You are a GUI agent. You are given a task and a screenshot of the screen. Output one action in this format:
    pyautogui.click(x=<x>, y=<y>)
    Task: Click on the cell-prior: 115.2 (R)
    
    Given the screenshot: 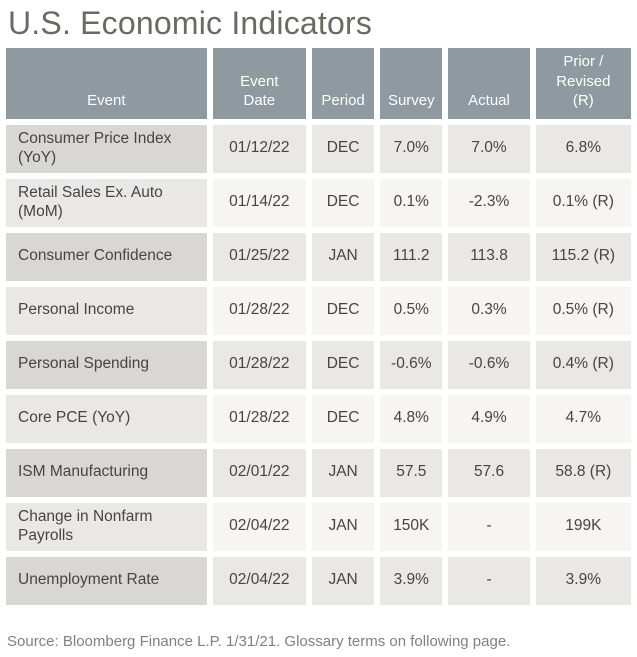 What is the action you would take?
    pyautogui.click(x=583, y=256)
    